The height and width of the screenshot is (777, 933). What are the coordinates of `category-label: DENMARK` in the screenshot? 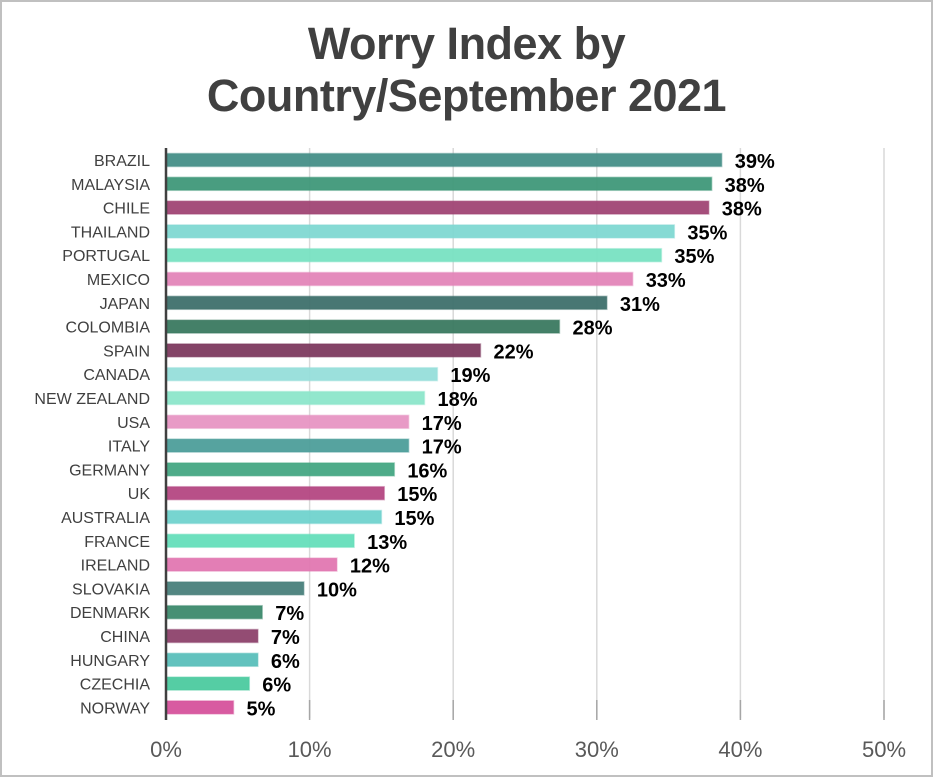 It's located at (110, 613).